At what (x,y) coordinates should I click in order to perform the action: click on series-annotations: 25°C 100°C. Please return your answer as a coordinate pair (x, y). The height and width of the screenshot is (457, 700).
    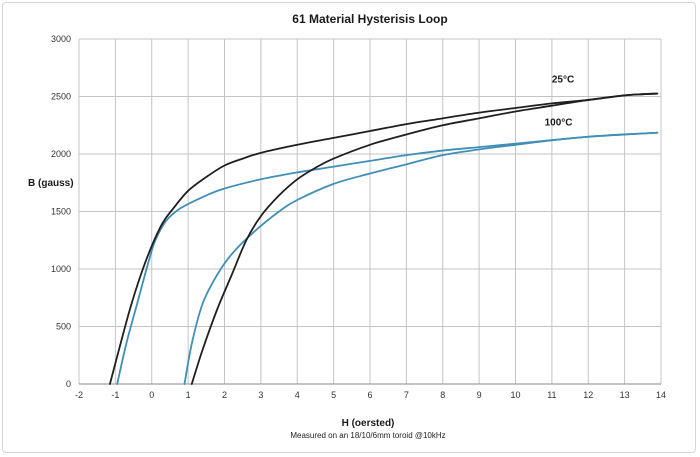
    Looking at the image, I should click on (560, 102).